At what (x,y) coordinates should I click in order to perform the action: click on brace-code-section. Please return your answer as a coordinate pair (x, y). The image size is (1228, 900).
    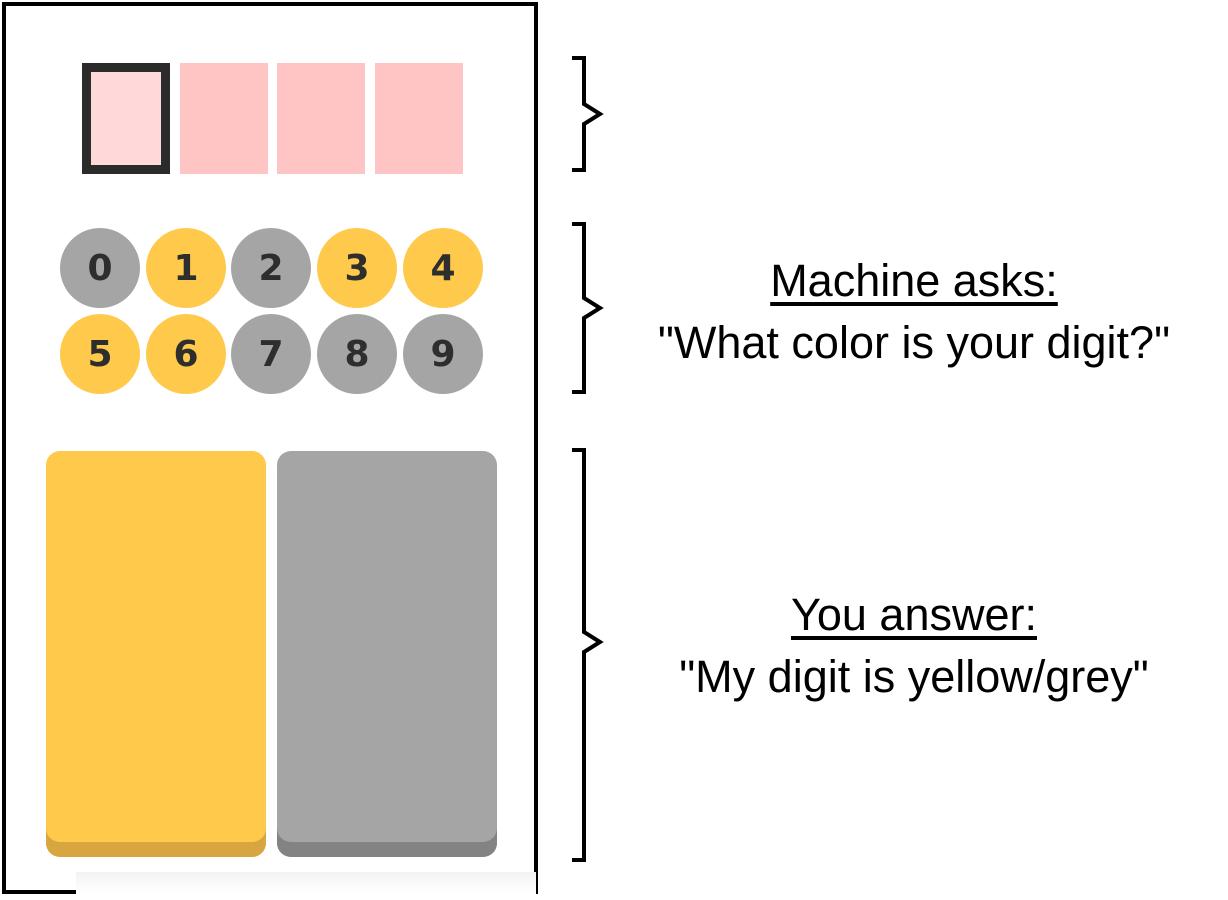
    Looking at the image, I should click on (588, 114).